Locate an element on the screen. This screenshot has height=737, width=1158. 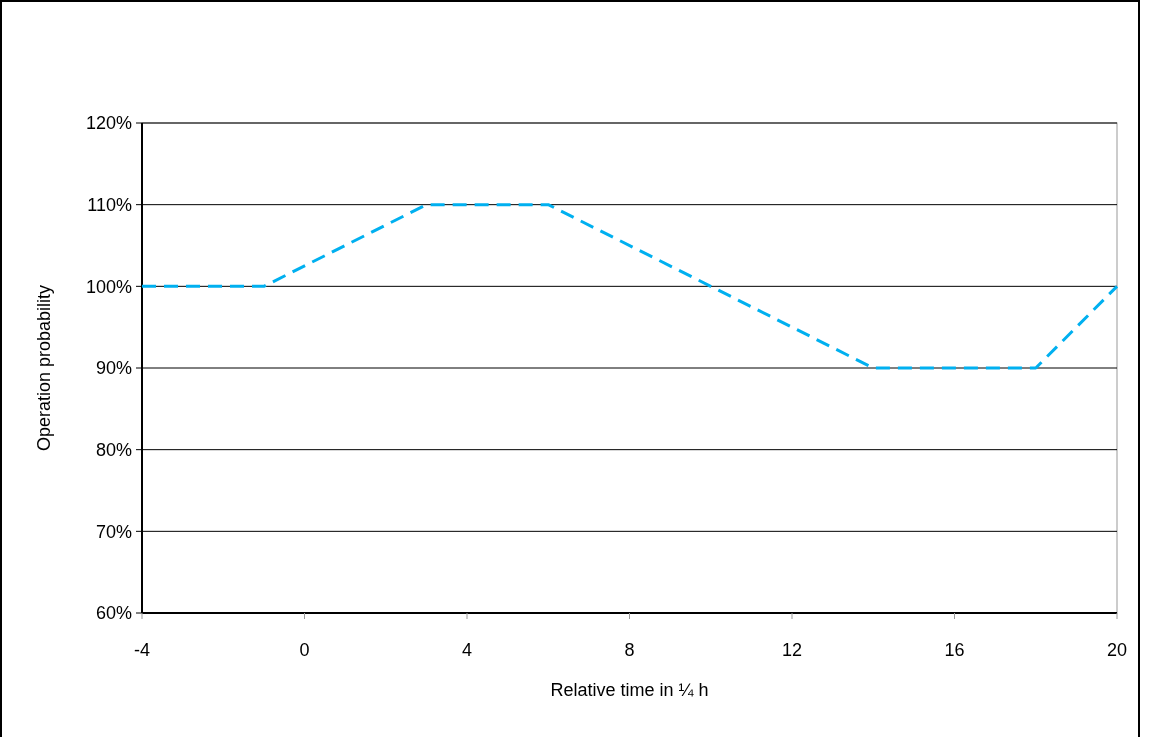
y-tick-label: 60% is located at coordinates (113, 613).